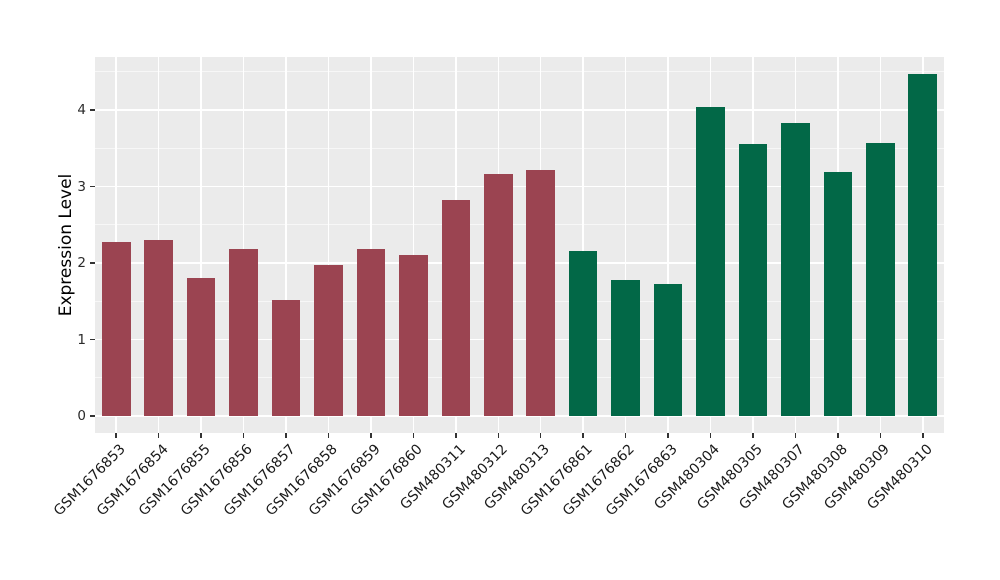 This screenshot has height=580, width=1000. Describe the element at coordinates (158, 435) in the screenshot. I see `x-tick-mark-GSM1676854` at that location.